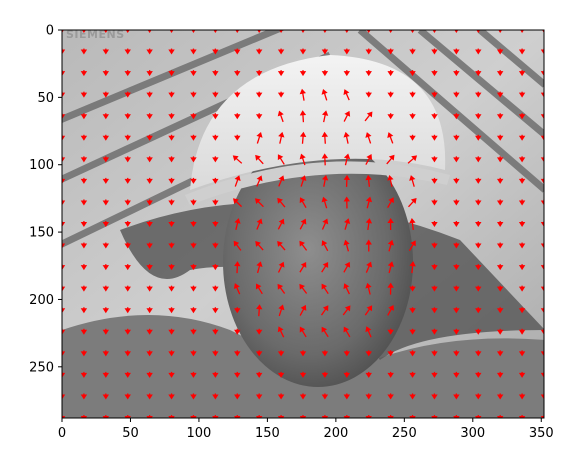 The width and height of the screenshot is (570, 461). I want to click on y-tick-label: 50, so click(45, 98).